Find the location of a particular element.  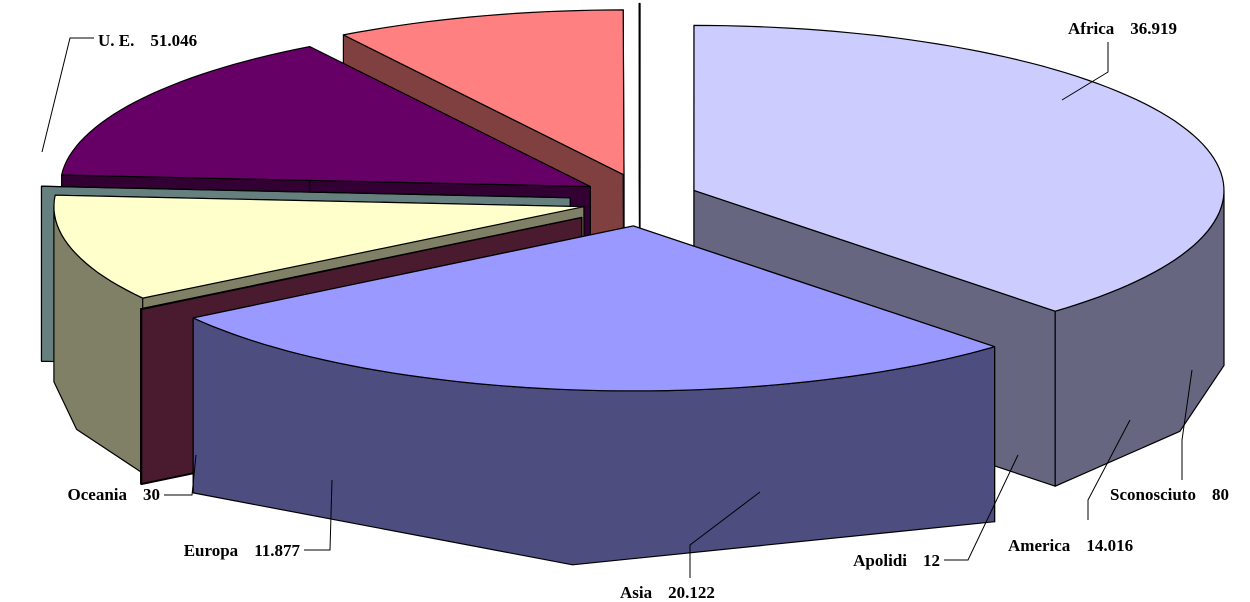

slice-label-name: Oceania is located at coordinates (98, 494).